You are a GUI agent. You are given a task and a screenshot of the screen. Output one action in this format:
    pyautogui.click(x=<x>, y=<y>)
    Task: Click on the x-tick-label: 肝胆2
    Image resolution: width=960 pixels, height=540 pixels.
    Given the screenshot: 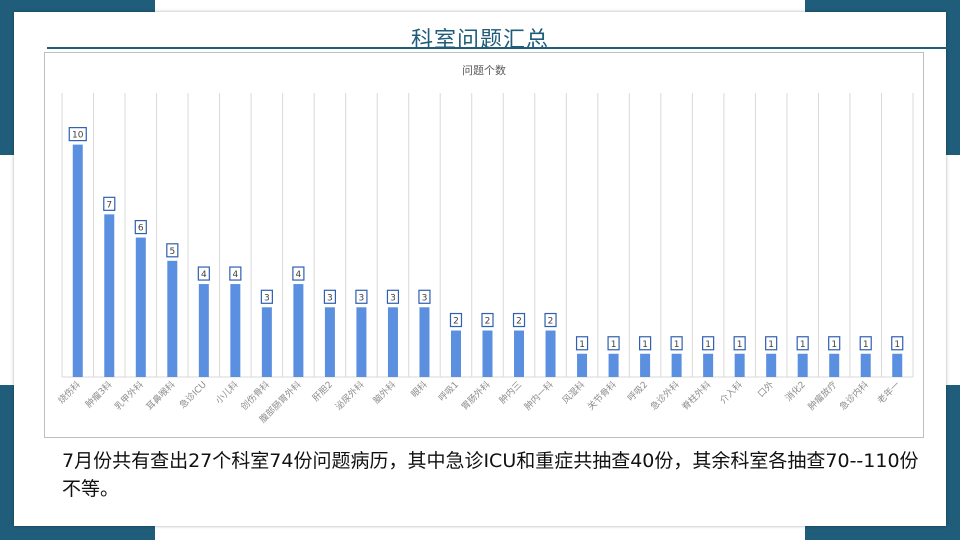 What is the action you would take?
    pyautogui.click(x=322, y=391)
    